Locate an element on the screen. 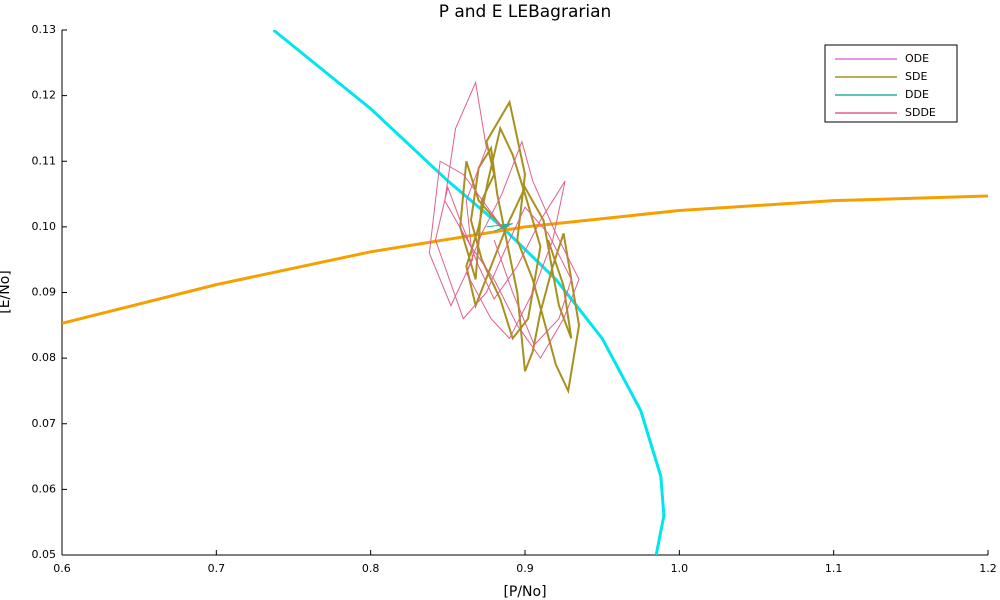  y-tick-label: 0.13 is located at coordinates (44, 29).